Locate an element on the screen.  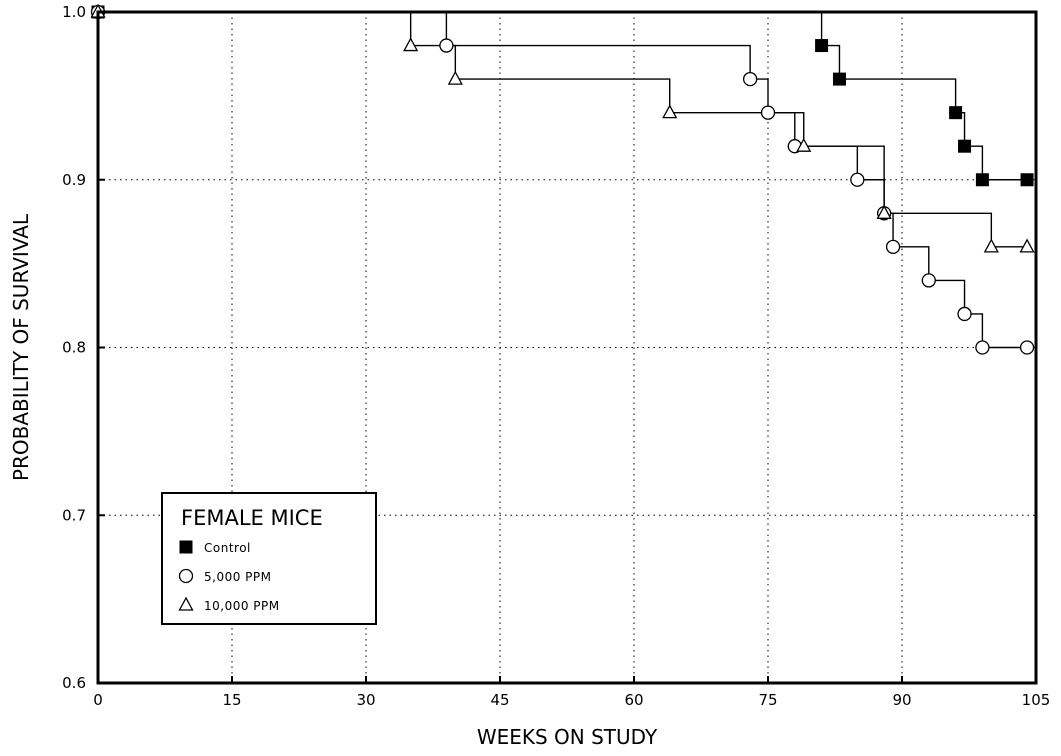
x-tick-label: 105 is located at coordinates (1036, 700).